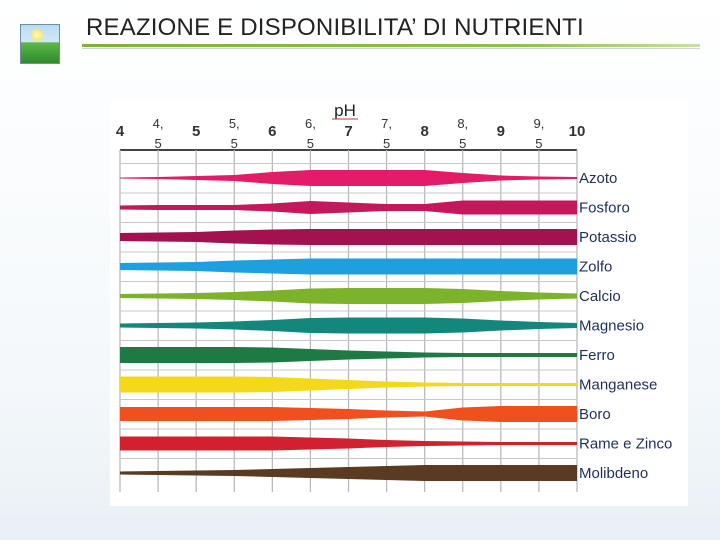  Describe the element at coordinates (348, 237) in the screenshot. I see `band-potassio` at that location.